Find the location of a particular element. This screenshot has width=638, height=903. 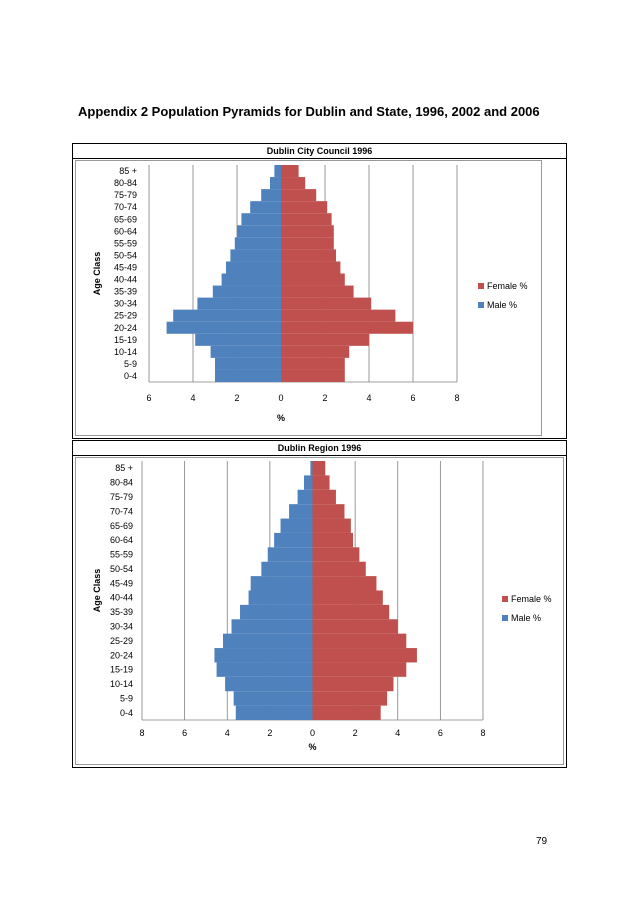

chart-1-category-label: 85 + is located at coordinates (128, 171).